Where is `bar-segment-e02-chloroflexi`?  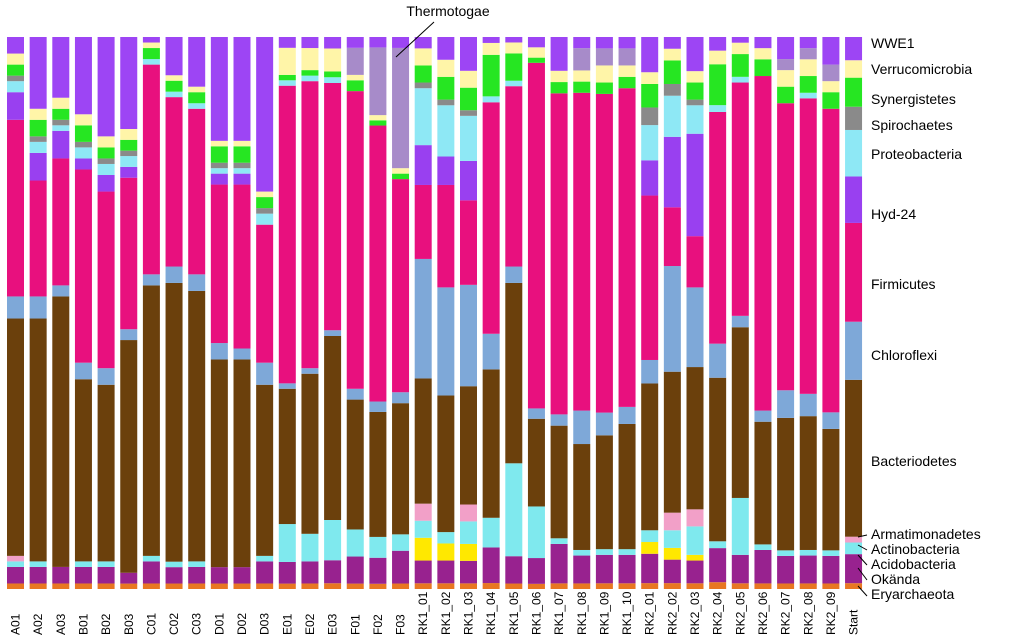 bar-segment-e02-chloroflexi is located at coordinates (310, 371).